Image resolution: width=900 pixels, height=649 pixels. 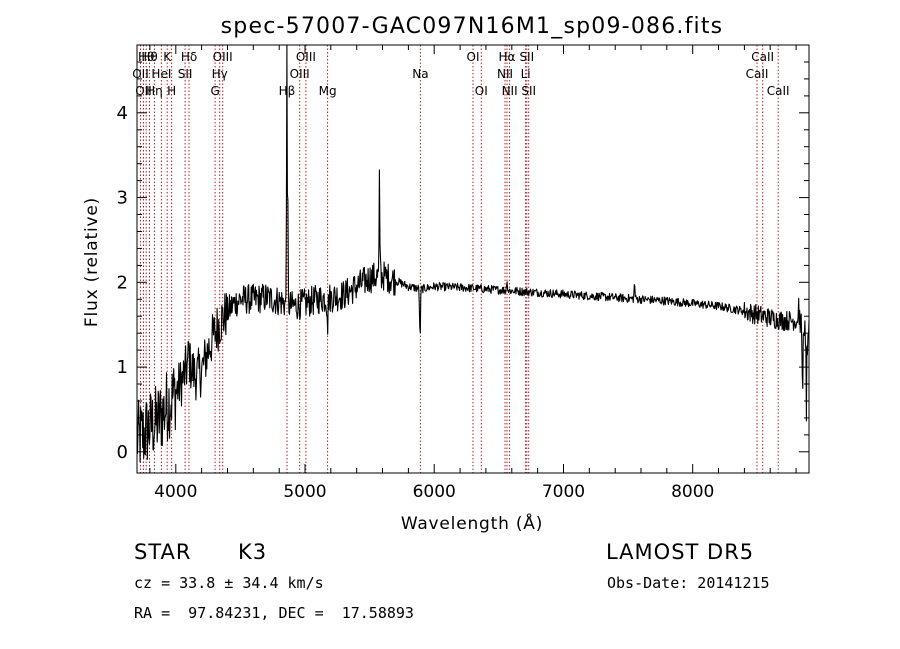 What do you see at coordinates (171, 91) in the screenshot?
I see `line-marker-label: H` at bounding box center [171, 91].